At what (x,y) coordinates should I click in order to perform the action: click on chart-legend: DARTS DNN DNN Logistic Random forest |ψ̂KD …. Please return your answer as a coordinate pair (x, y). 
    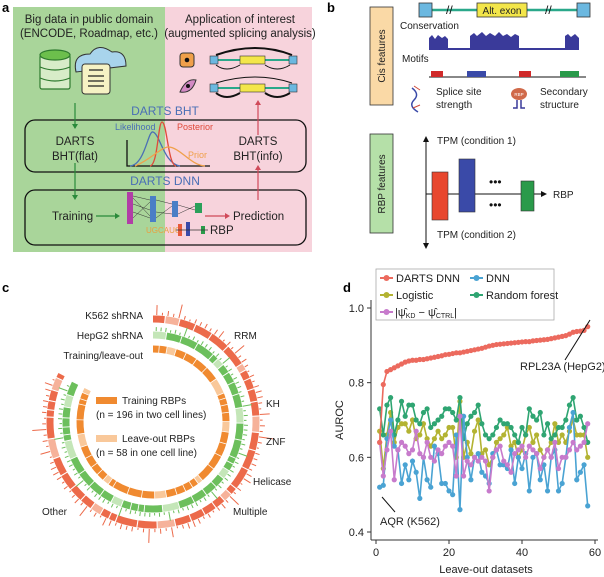
    Looking at the image, I should click on (466, 294).